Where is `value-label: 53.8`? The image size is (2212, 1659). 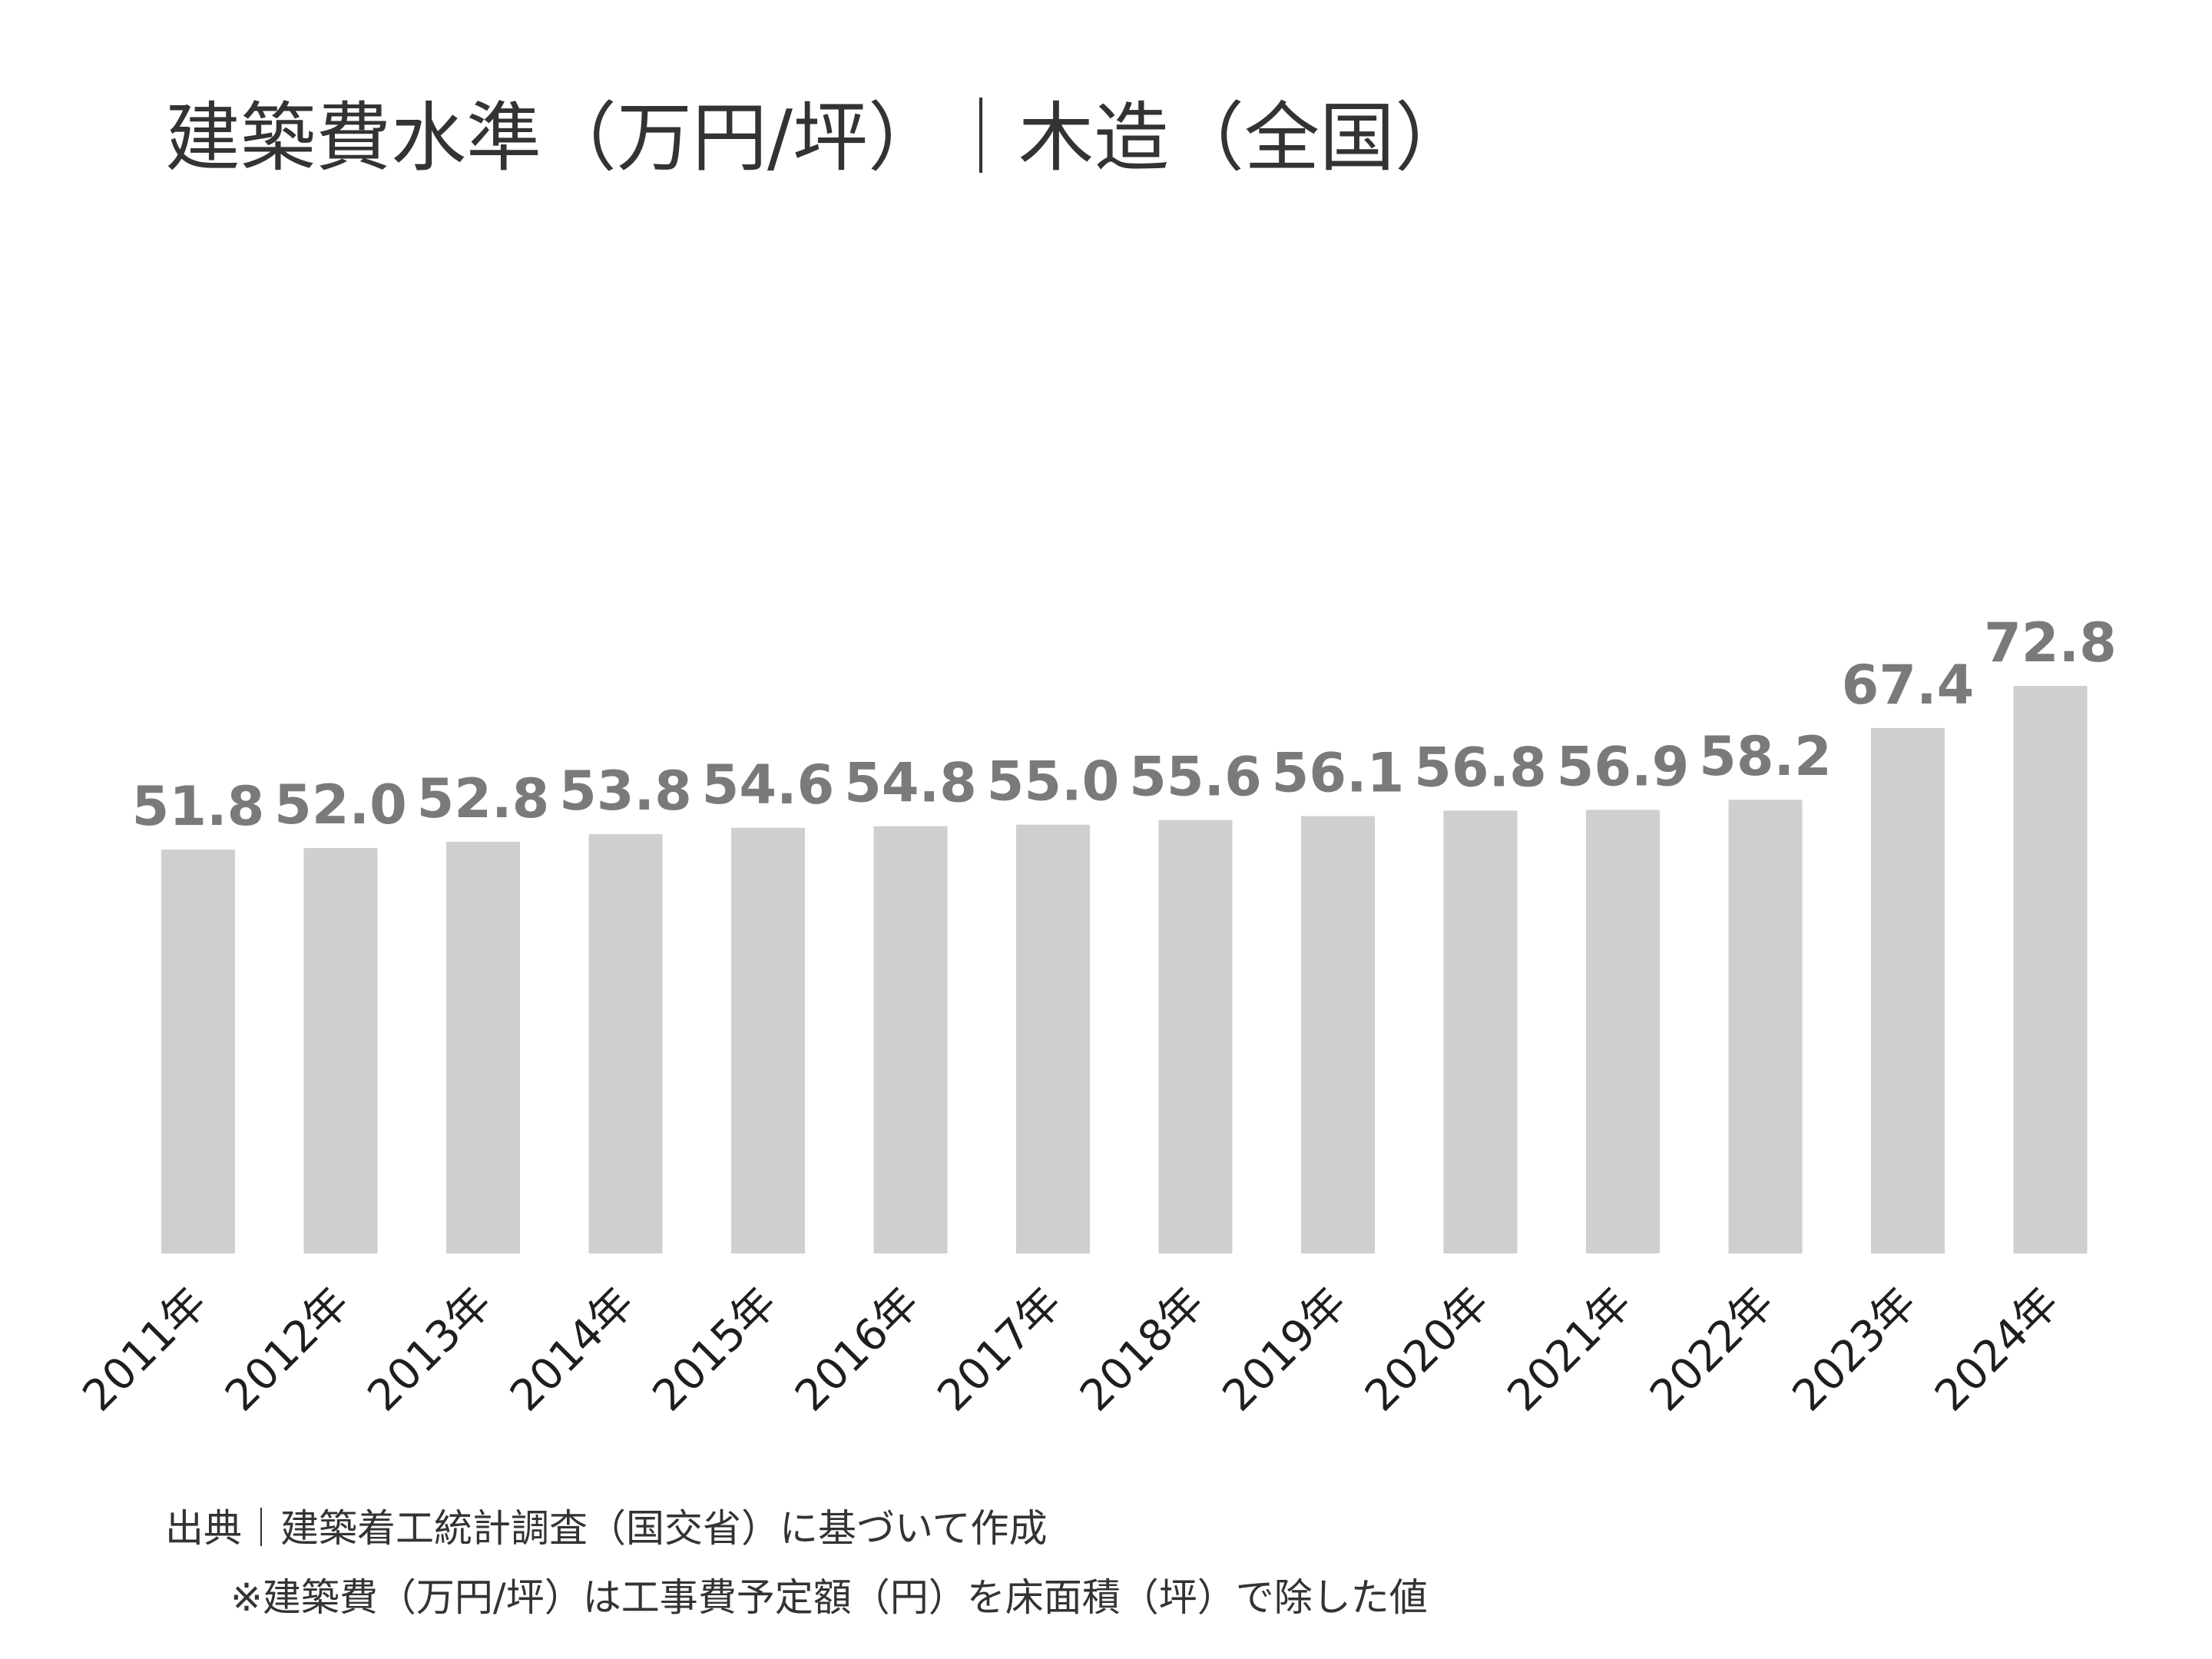 value-label: 53.8 is located at coordinates (625, 791).